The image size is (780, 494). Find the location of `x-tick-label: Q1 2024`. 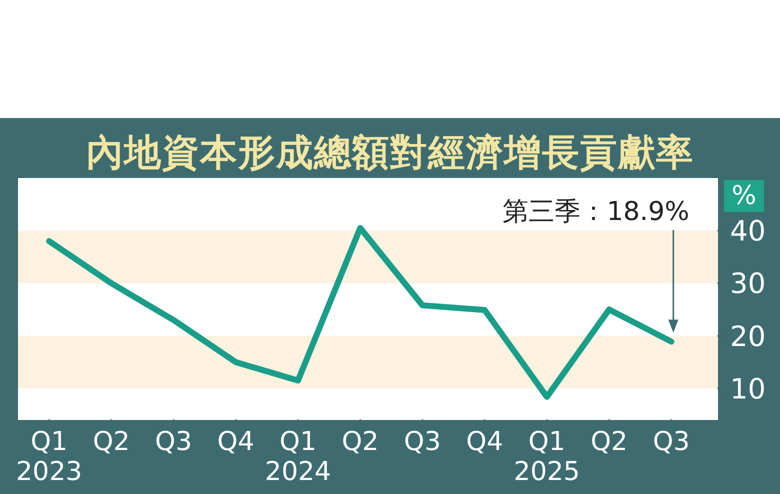

x-tick-label: Q1 2024 is located at coordinates (298, 457).